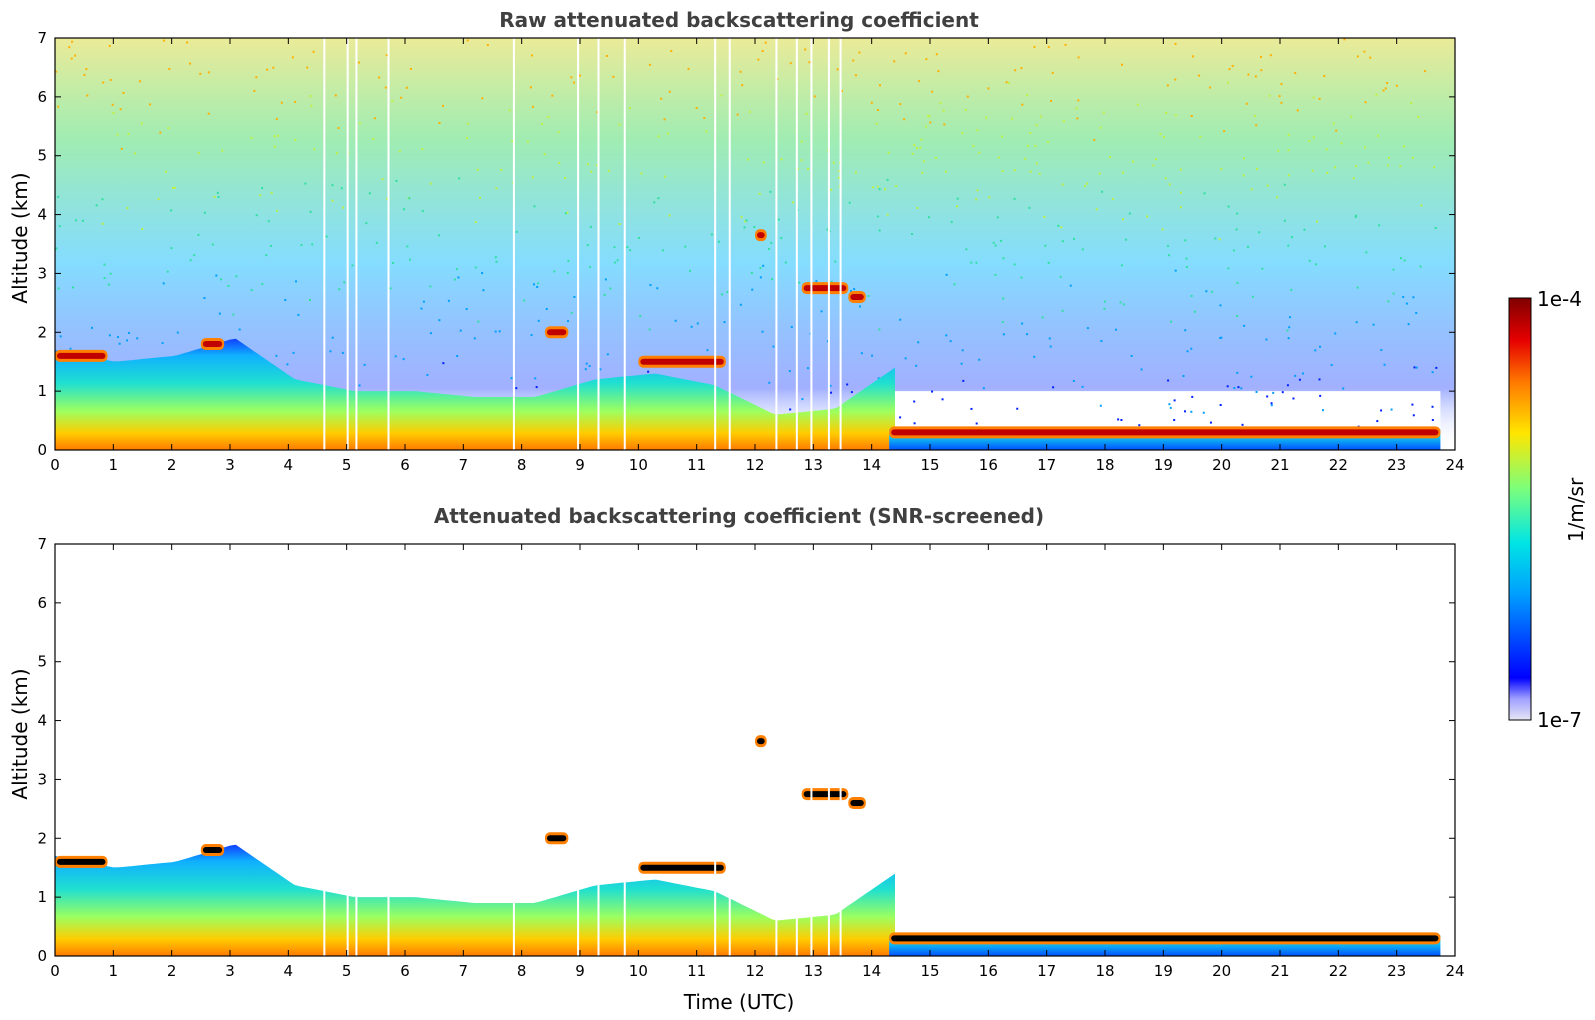  I want to click on y-tick-label: 6, so click(42, 603).